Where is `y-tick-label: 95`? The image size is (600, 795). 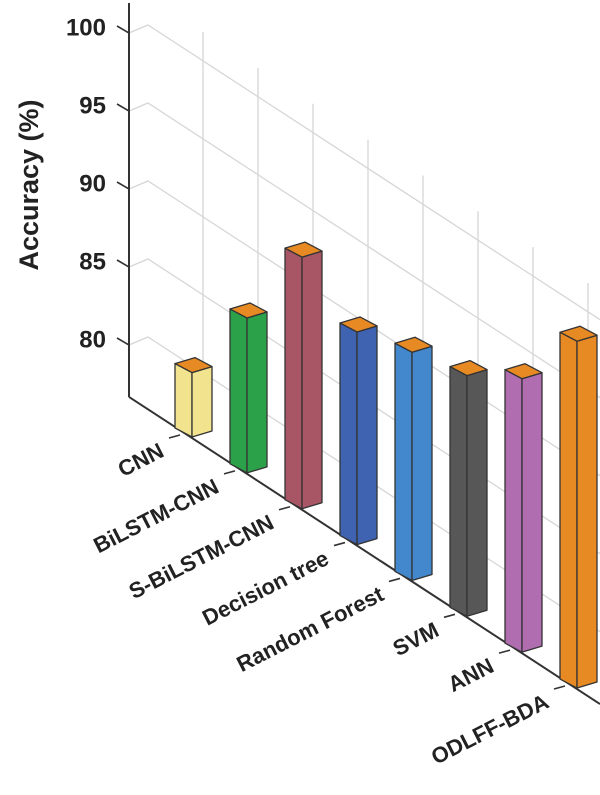 y-tick-label: 95 is located at coordinates (92, 106).